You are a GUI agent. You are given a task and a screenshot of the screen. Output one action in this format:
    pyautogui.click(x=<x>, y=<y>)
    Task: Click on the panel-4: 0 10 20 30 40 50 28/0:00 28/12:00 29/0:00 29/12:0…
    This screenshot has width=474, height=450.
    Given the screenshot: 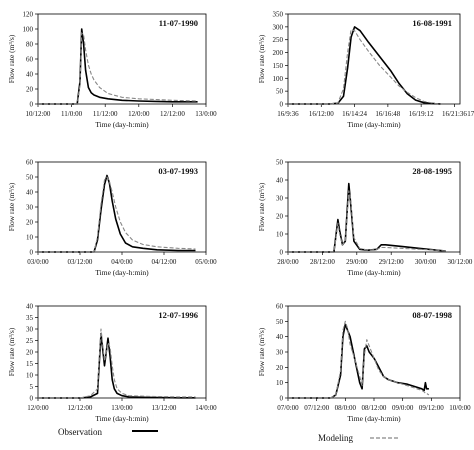 What is the action you would take?
    pyautogui.click(x=365, y=218)
    